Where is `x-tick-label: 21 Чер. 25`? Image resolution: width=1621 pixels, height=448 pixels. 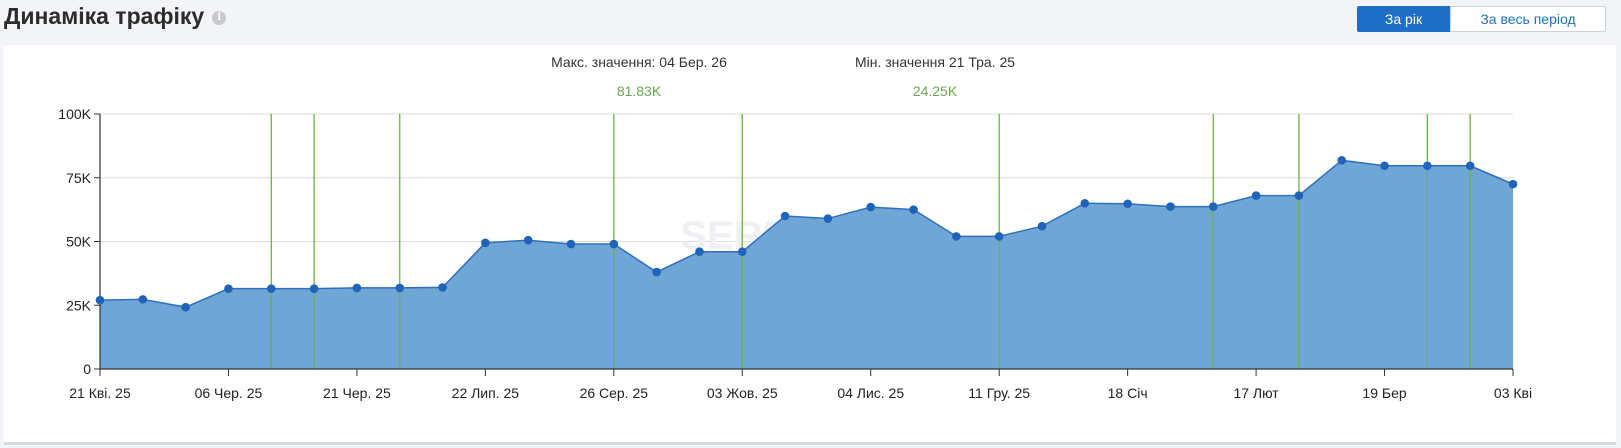
x-tick-label: 21 Чер. 25 is located at coordinates (357, 393).